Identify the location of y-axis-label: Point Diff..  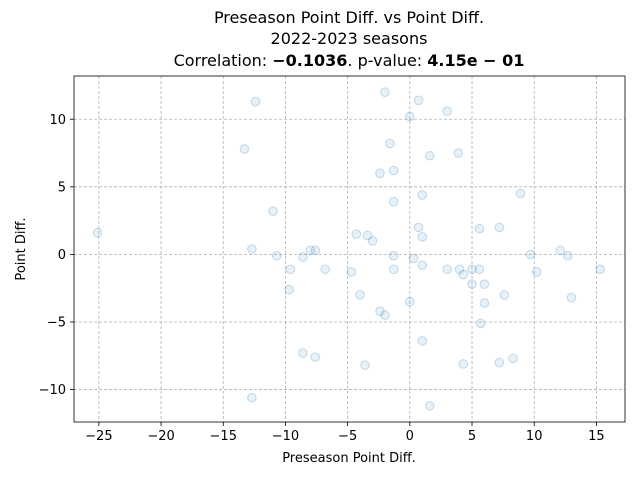
(21, 248).